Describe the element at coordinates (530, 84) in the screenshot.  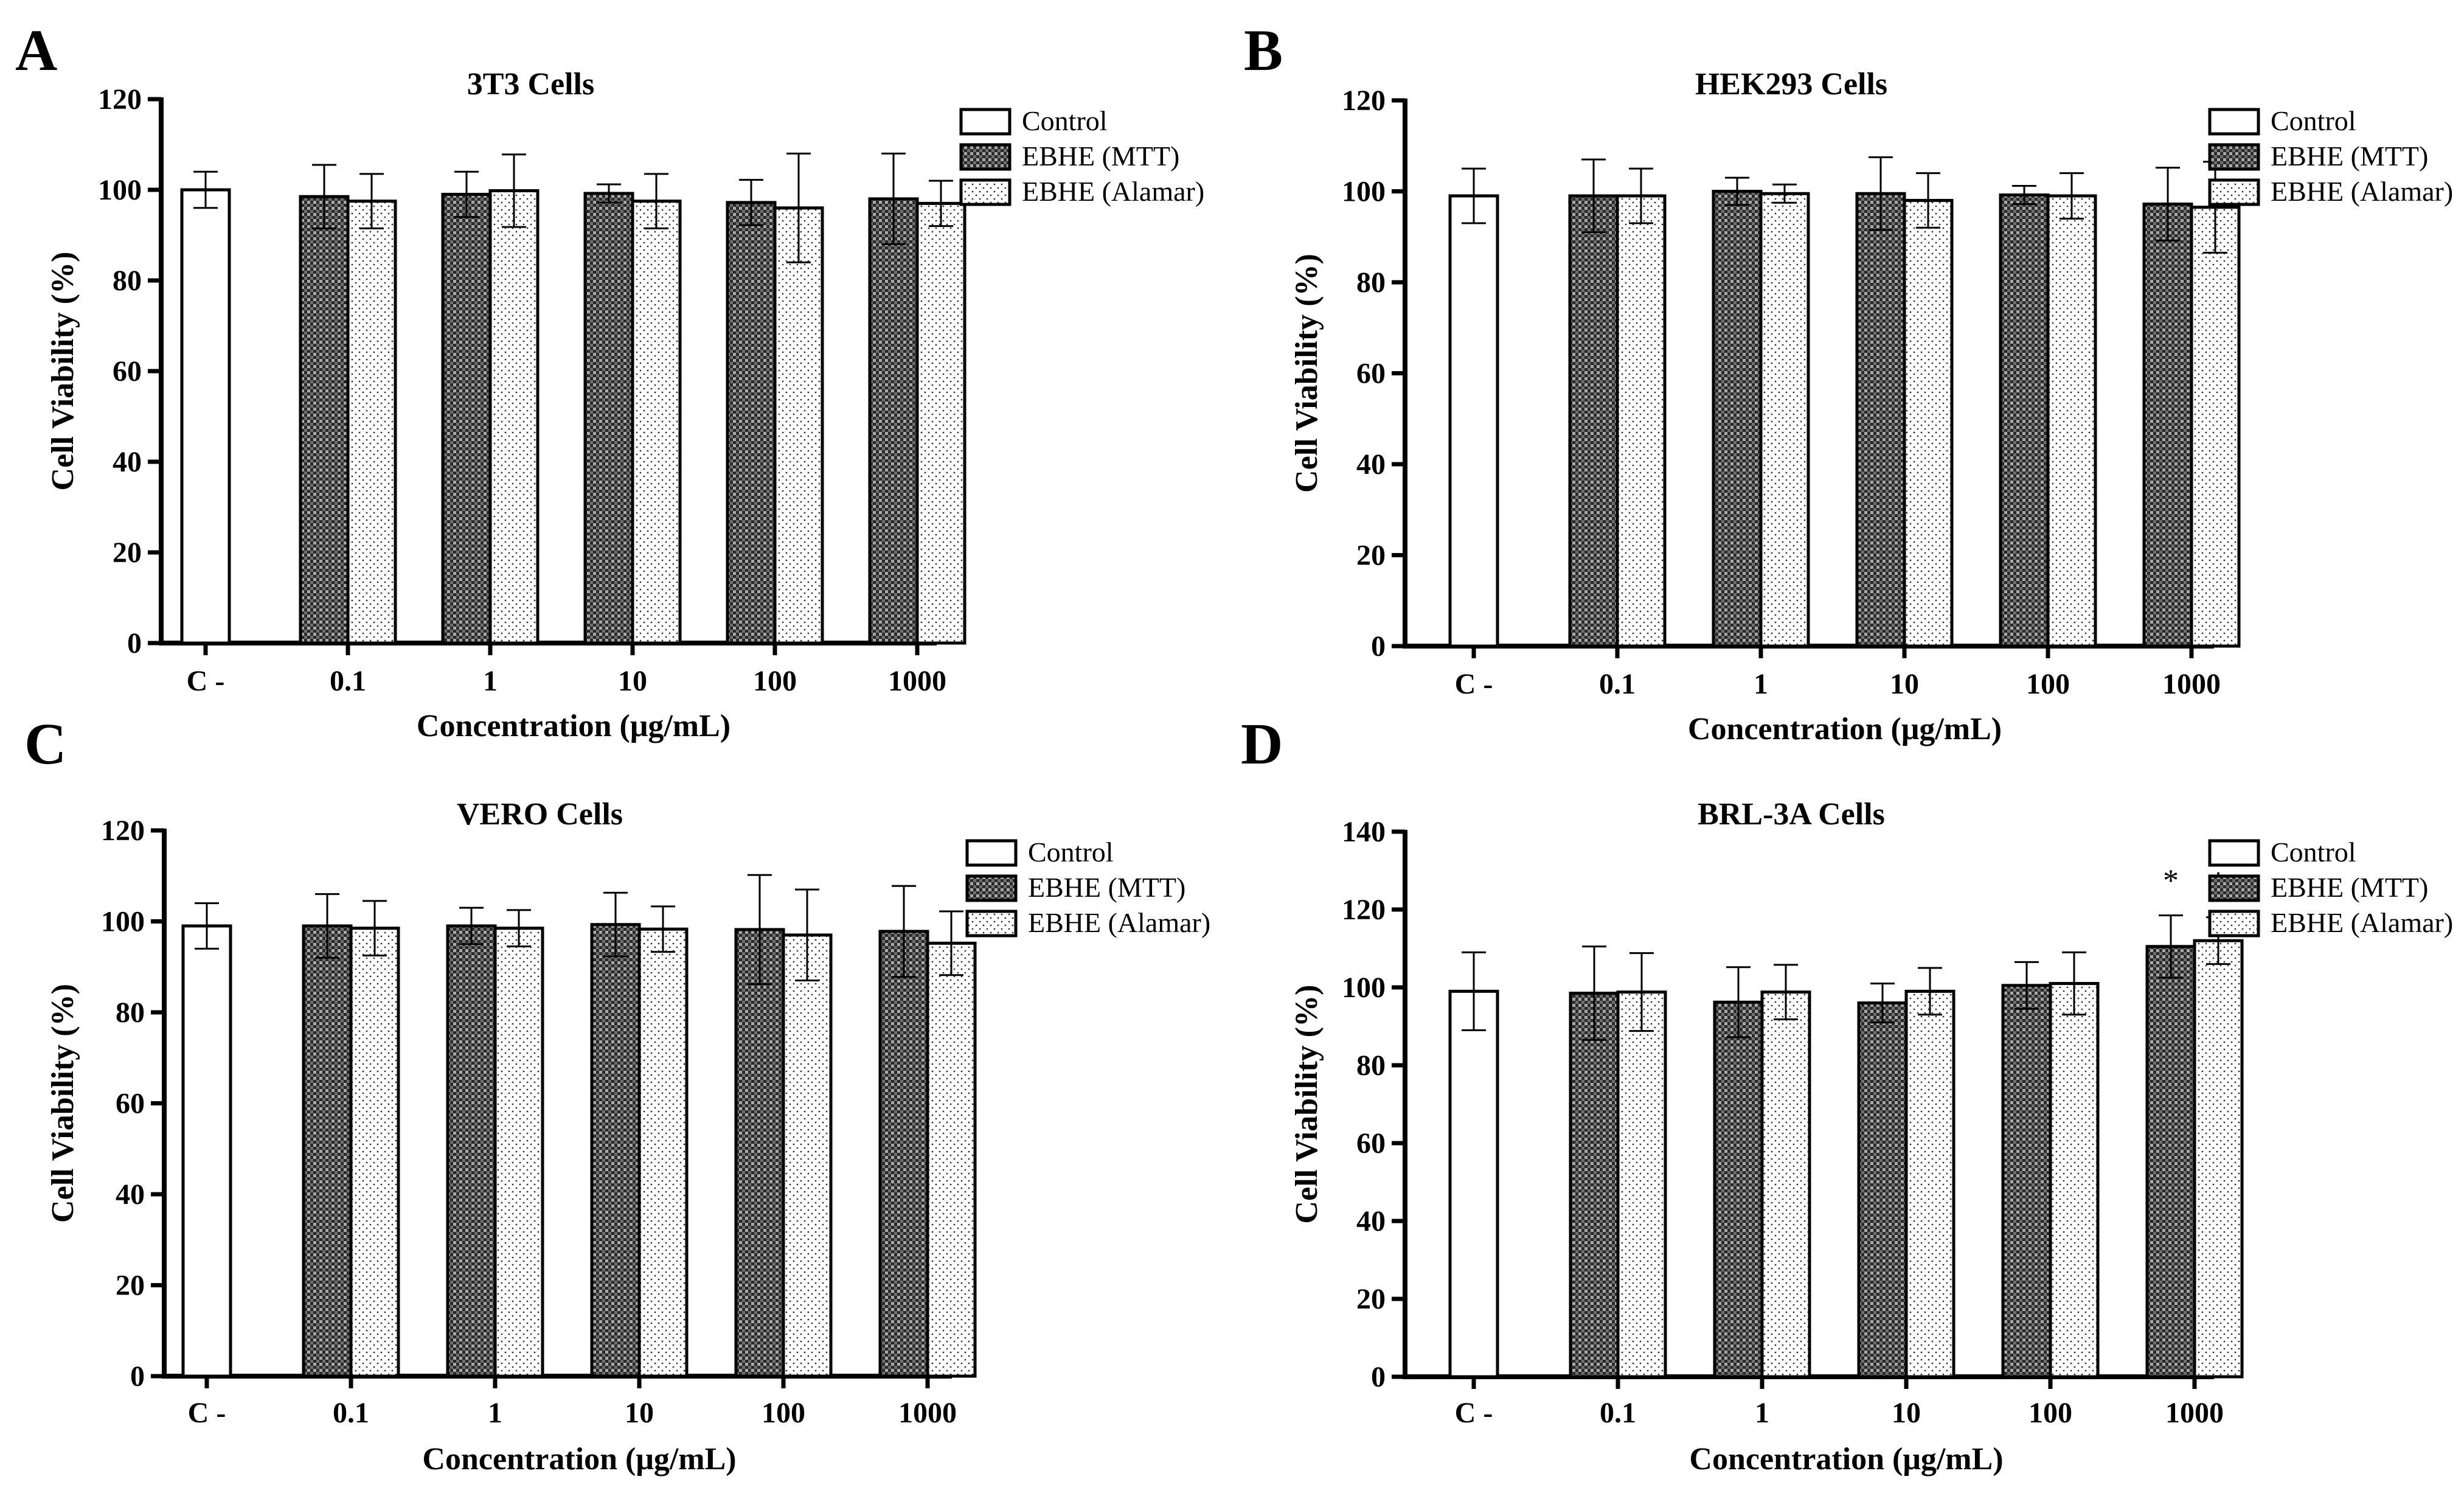
I see `chart-title: 3T3 Cells` at that location.